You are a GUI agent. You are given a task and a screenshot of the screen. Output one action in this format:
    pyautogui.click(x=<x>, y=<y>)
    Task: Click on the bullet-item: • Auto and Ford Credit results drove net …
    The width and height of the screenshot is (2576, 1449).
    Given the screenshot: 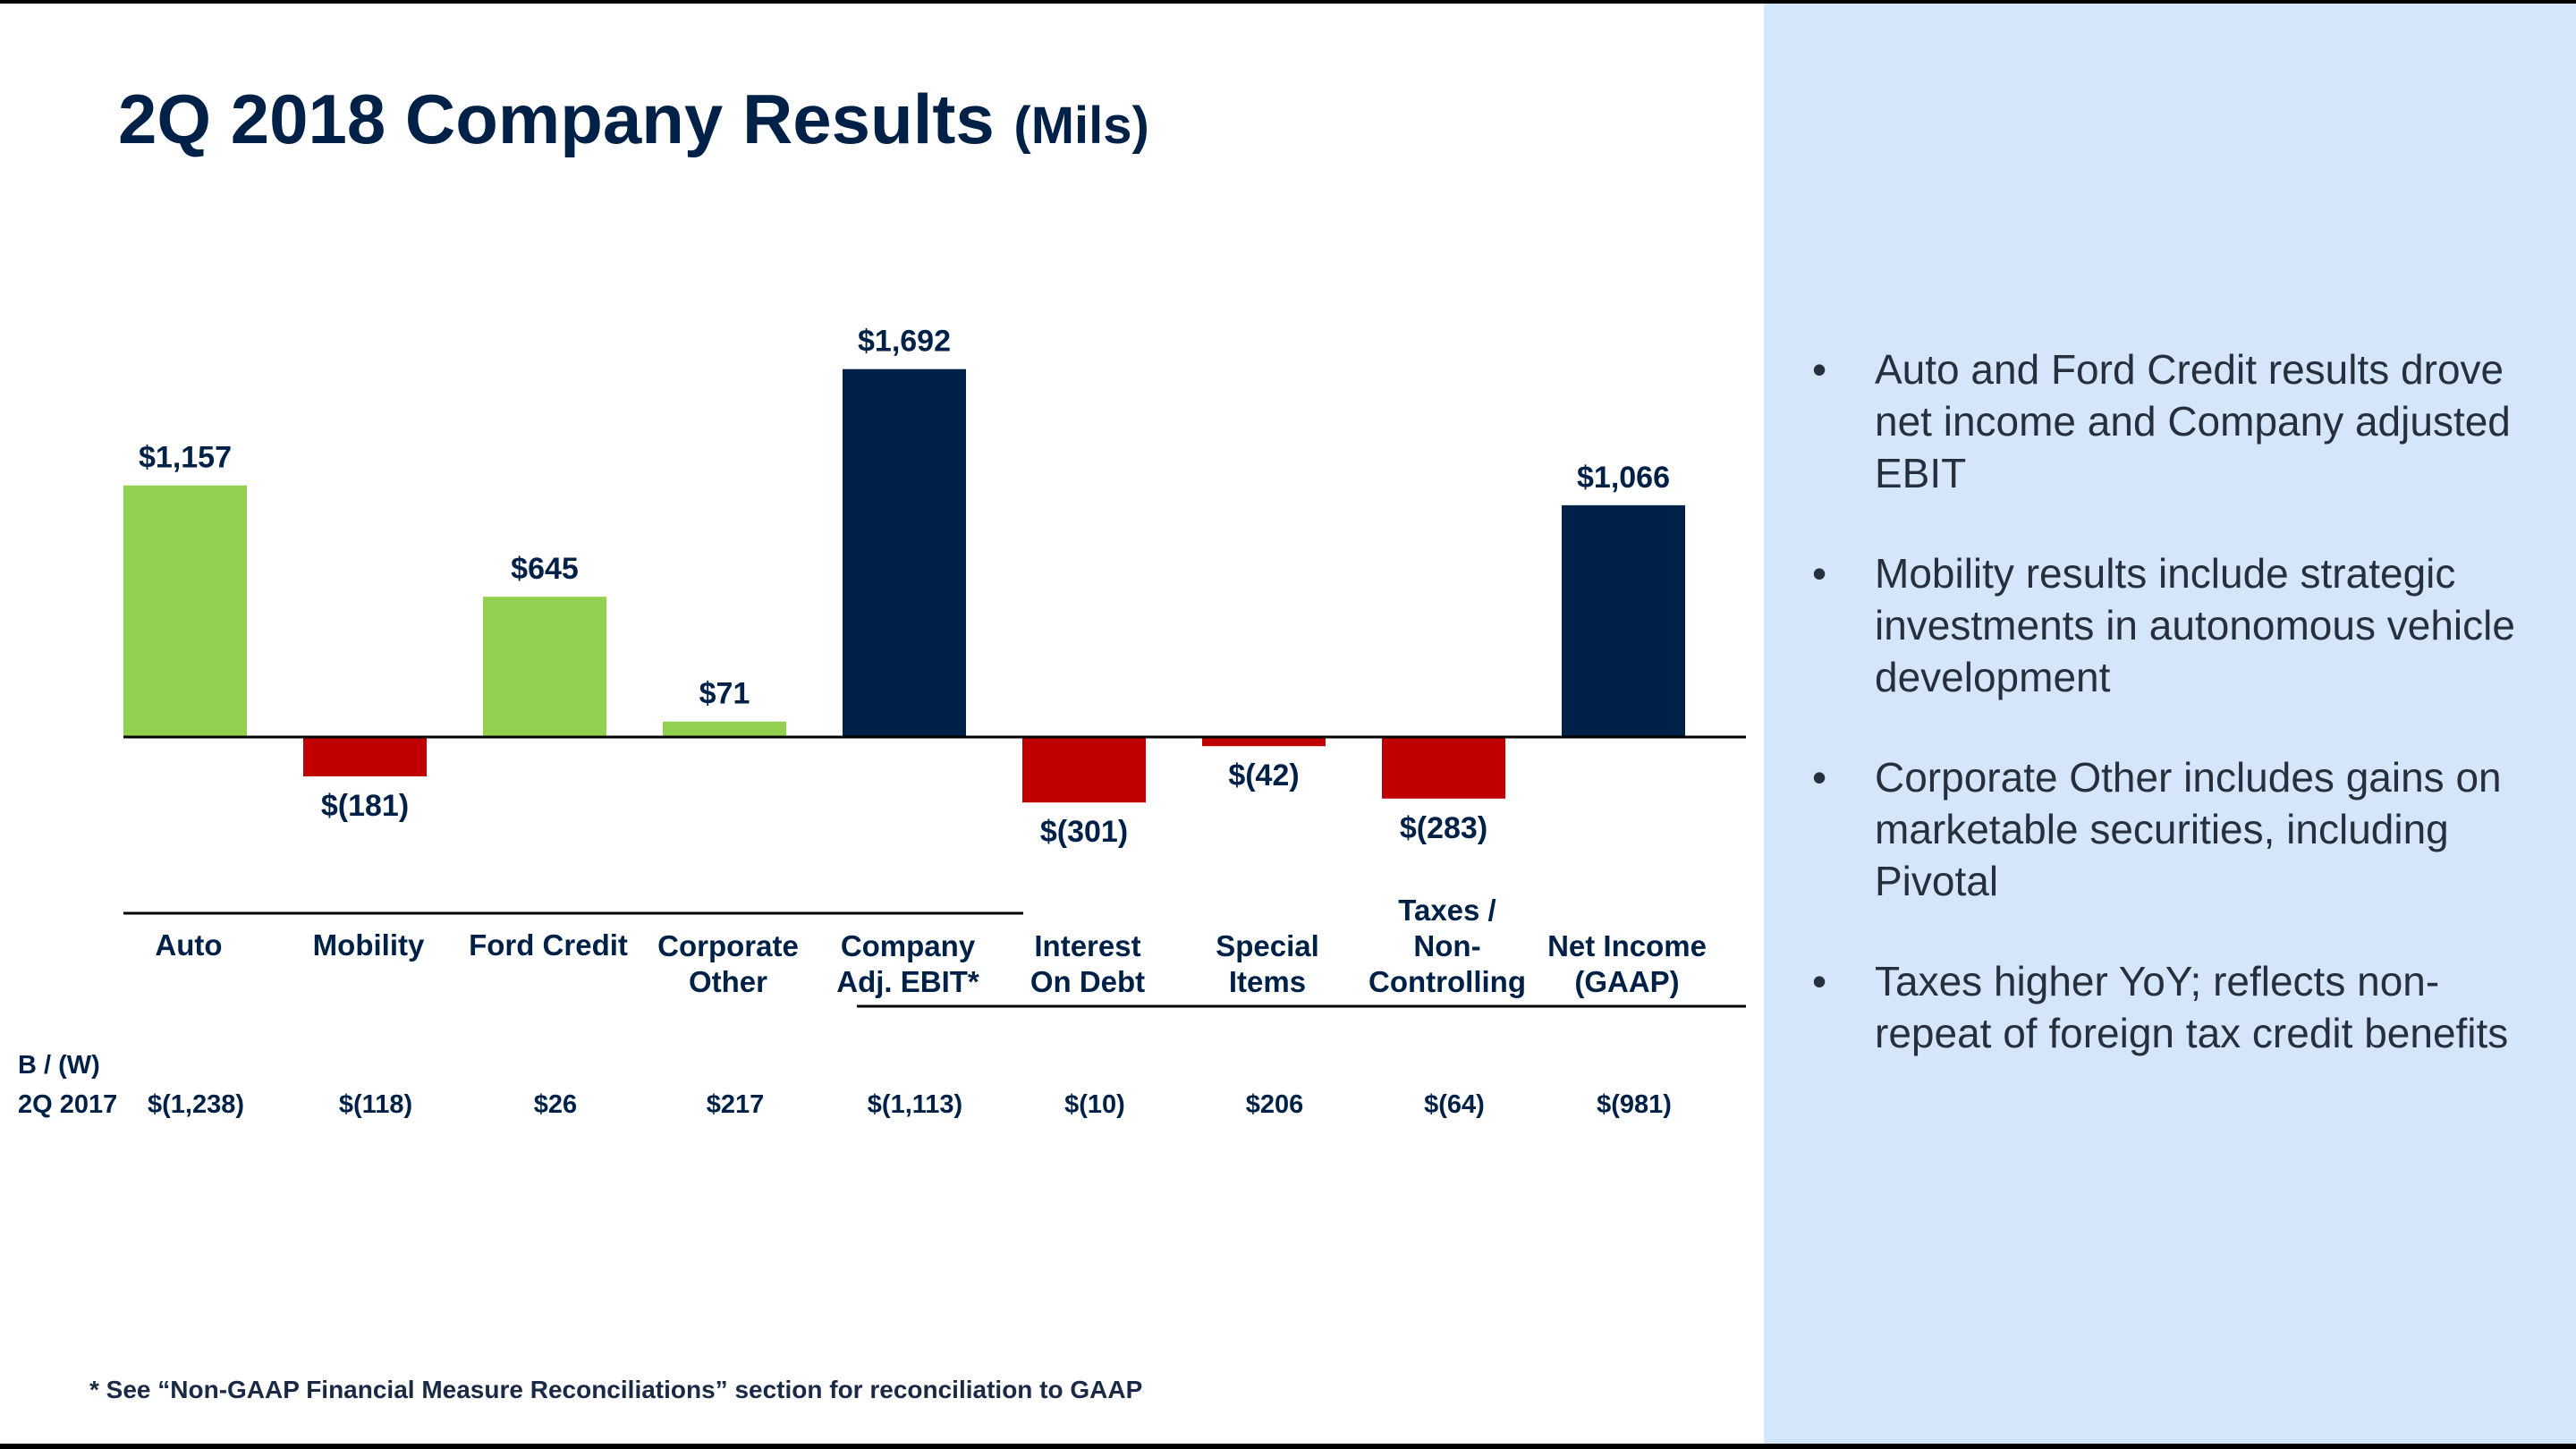 What is the action you would take?
    pyautogui.click(x=2178, y=421)
    